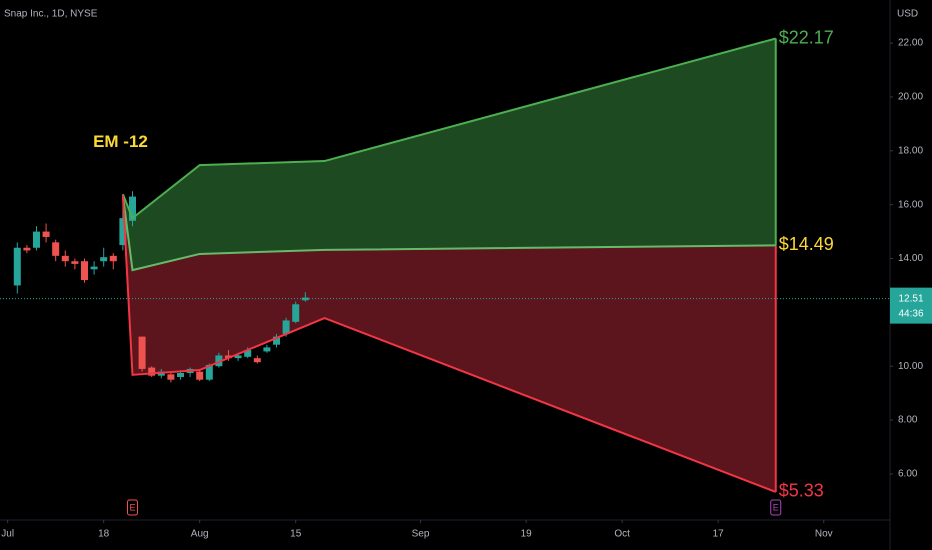 The width and height of the screenshot is (932, 550). I want to click on x-tick-label: 18, so click(104, 534).